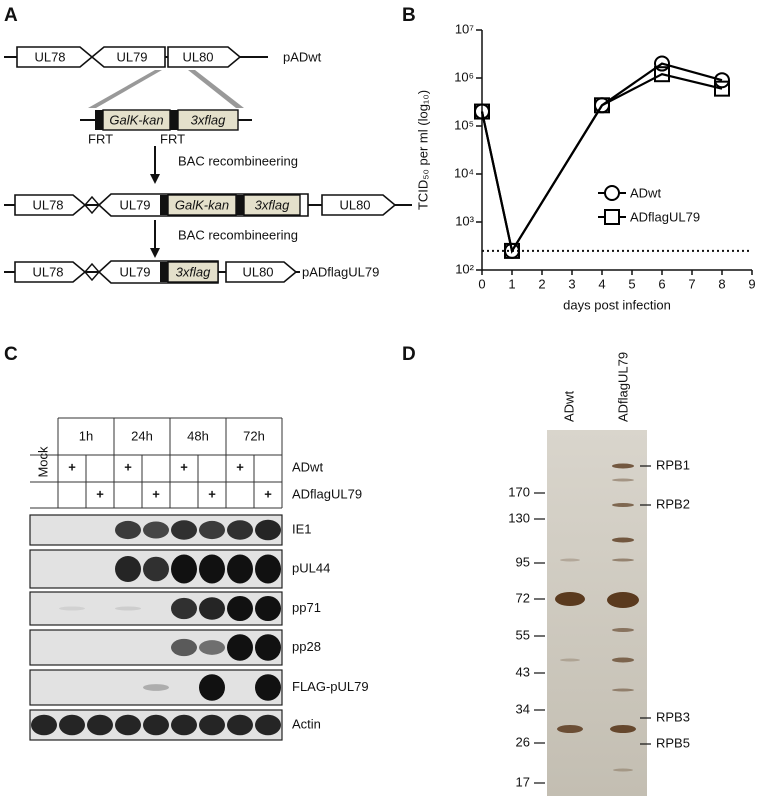 The width and height of the screenshot is (762, 800). Describe the element at coordinates (49, 56) in the screenshot. I see `label: UL78` at that location.